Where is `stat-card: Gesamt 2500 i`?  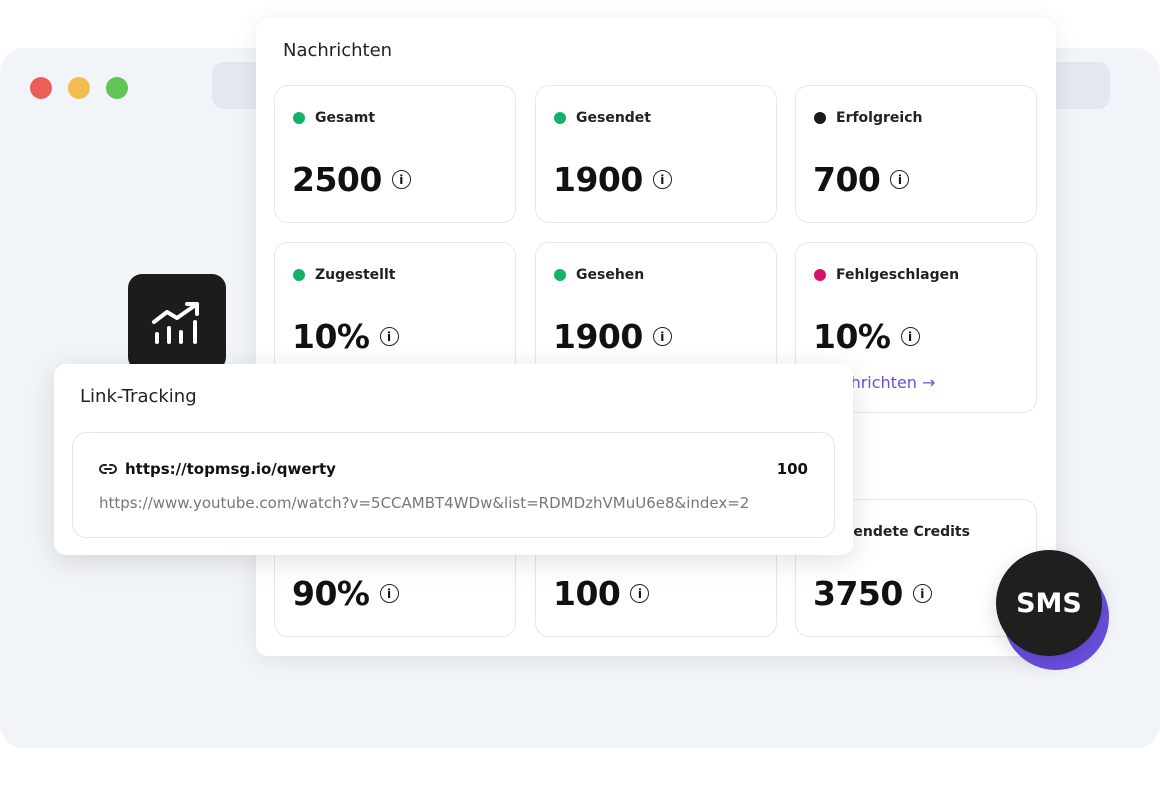 stat-card: Gesamt 2500 i is located at coordinates (395, 154).